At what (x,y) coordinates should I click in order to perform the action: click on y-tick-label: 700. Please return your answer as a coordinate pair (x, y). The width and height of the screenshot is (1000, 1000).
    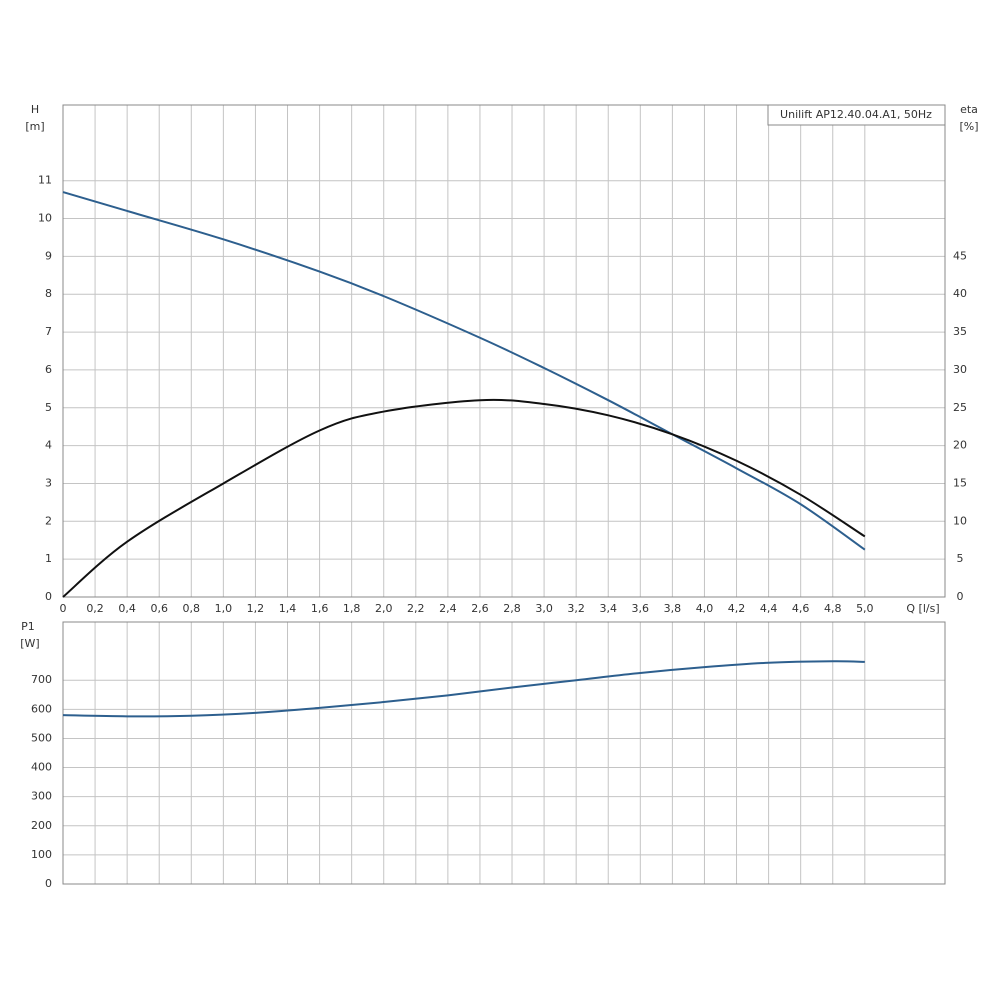
    Looking at the image, I should click on (41, 679).